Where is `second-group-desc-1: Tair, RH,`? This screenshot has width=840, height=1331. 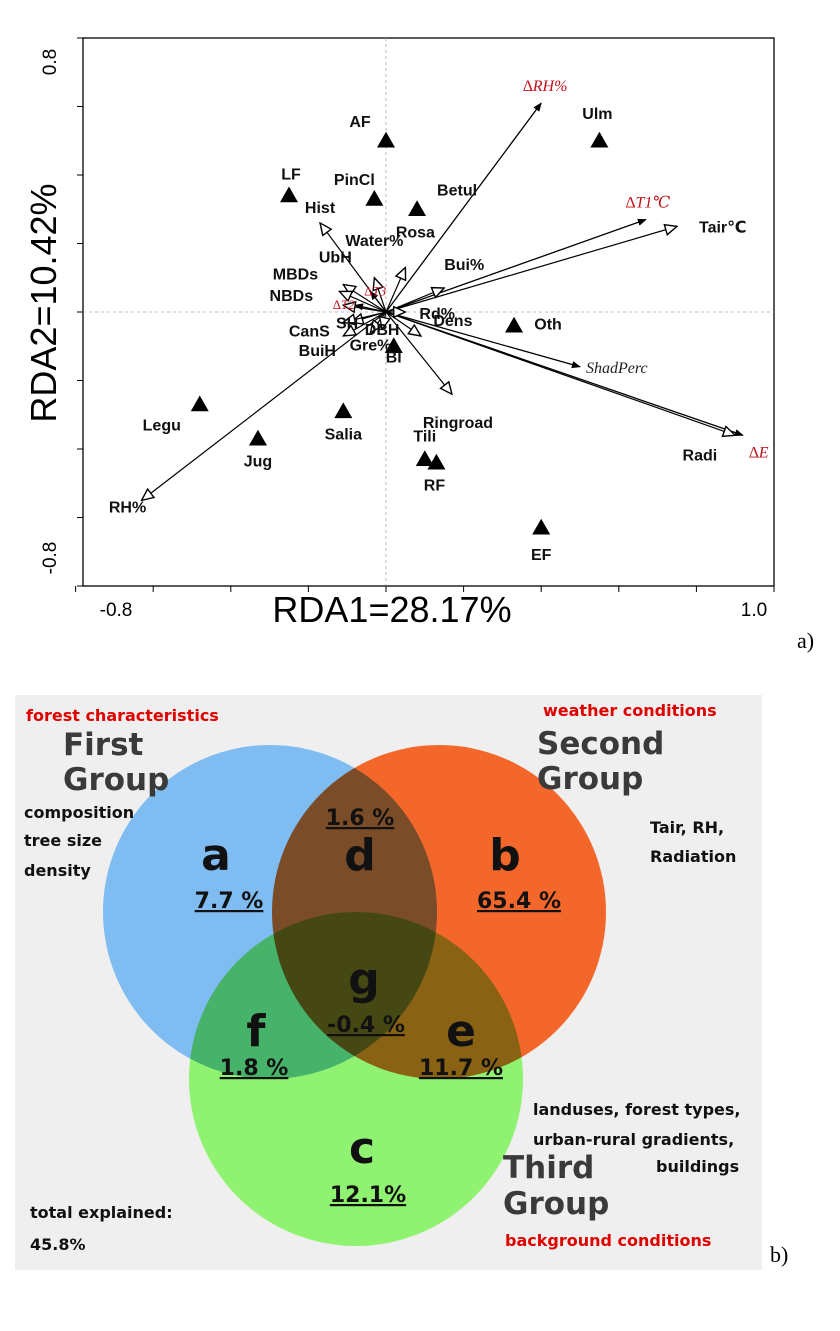 second-group-desc-1: Tair, RH, is located at coordinates (687, 827).